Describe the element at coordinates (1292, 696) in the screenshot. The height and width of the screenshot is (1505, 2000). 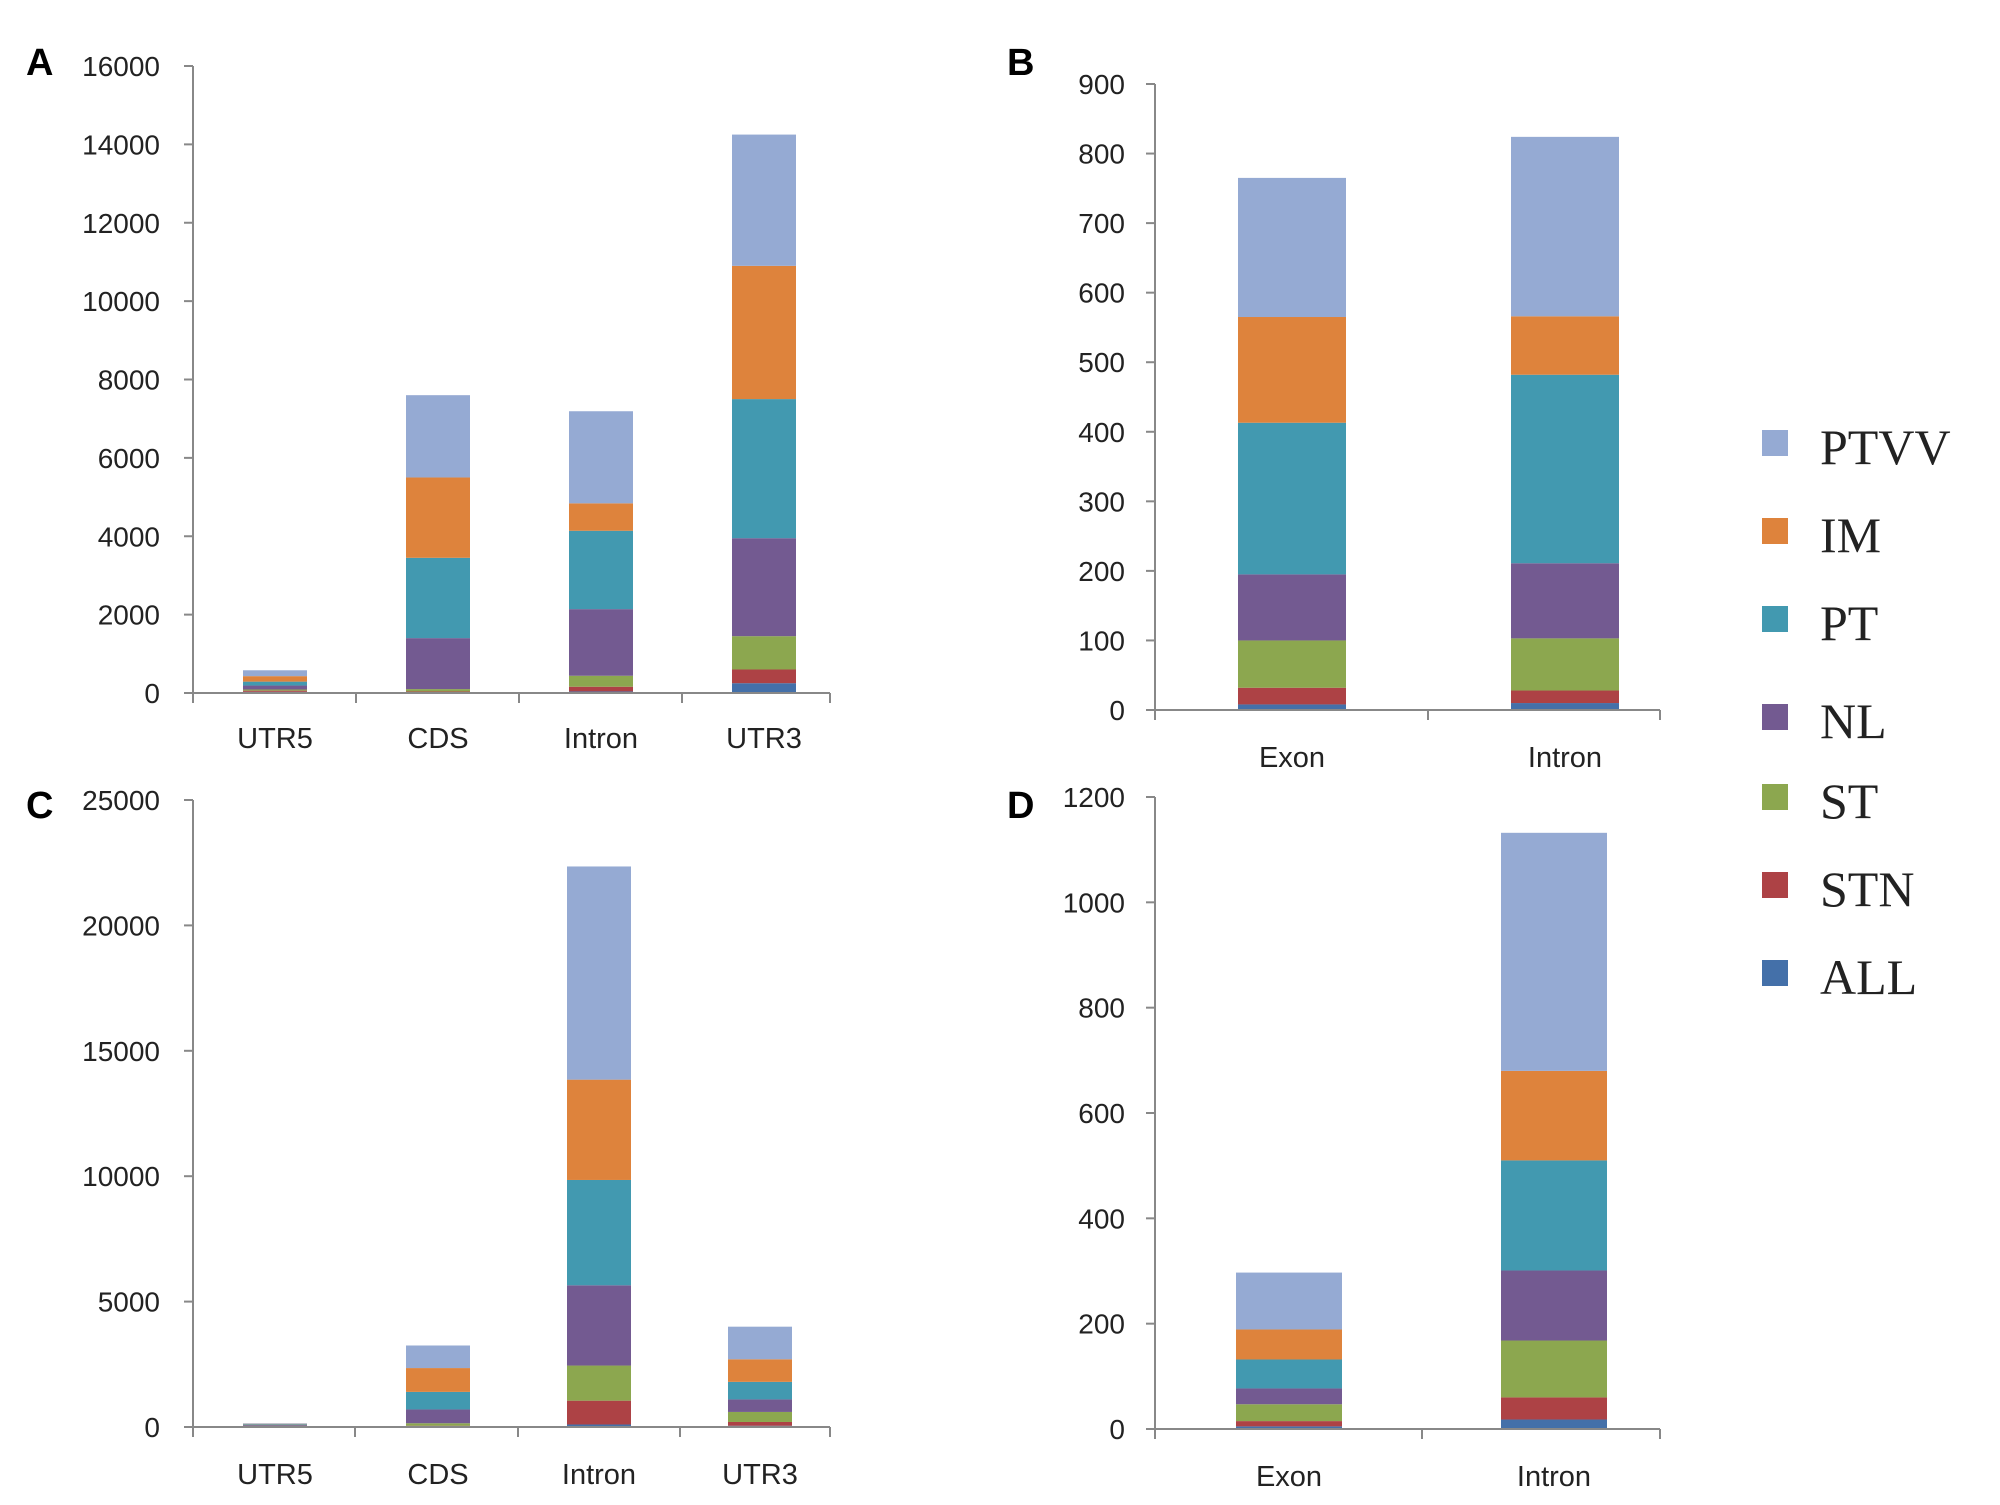
I see `bar-exon-stn` at that location.